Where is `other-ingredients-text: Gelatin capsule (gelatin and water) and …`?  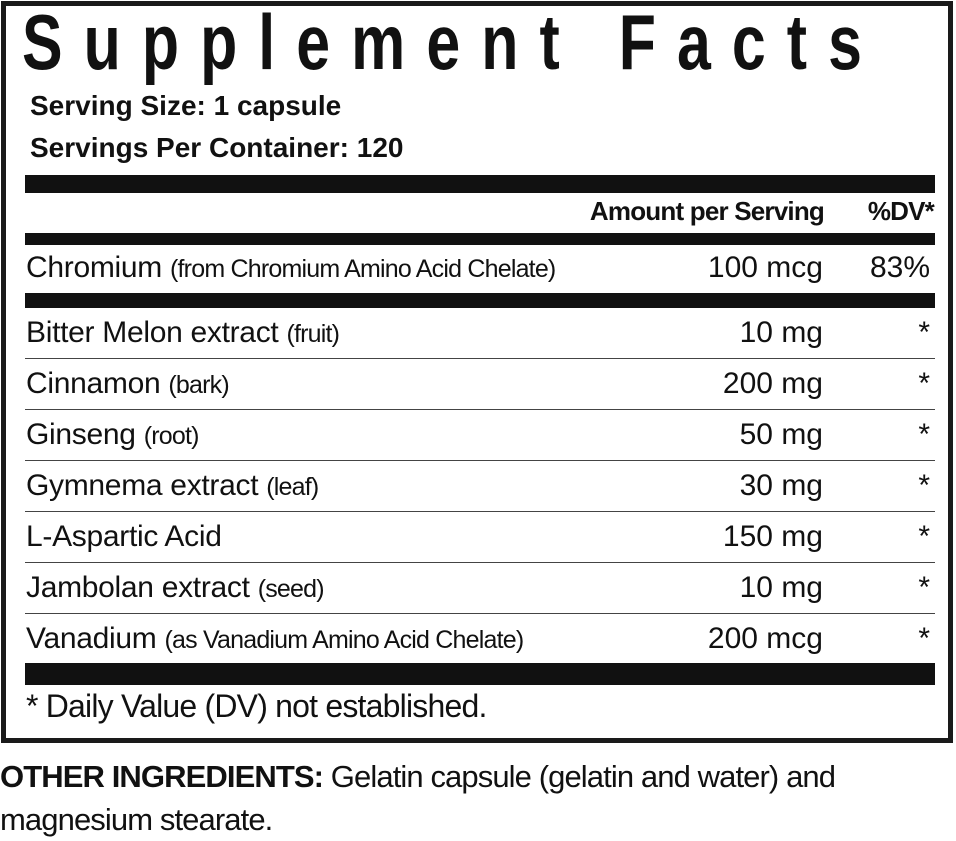
other-ingredients-text: Gelatin capsule (gelatin and water) and … is located at coordinates (418, 798).